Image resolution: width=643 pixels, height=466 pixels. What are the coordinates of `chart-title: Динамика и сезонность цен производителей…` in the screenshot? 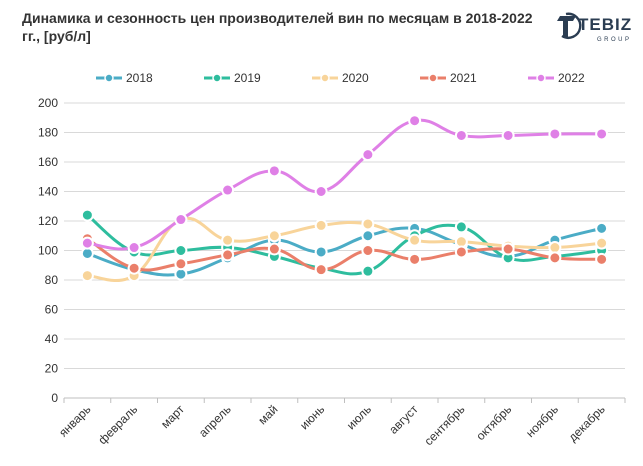 It's located at (277, 27).